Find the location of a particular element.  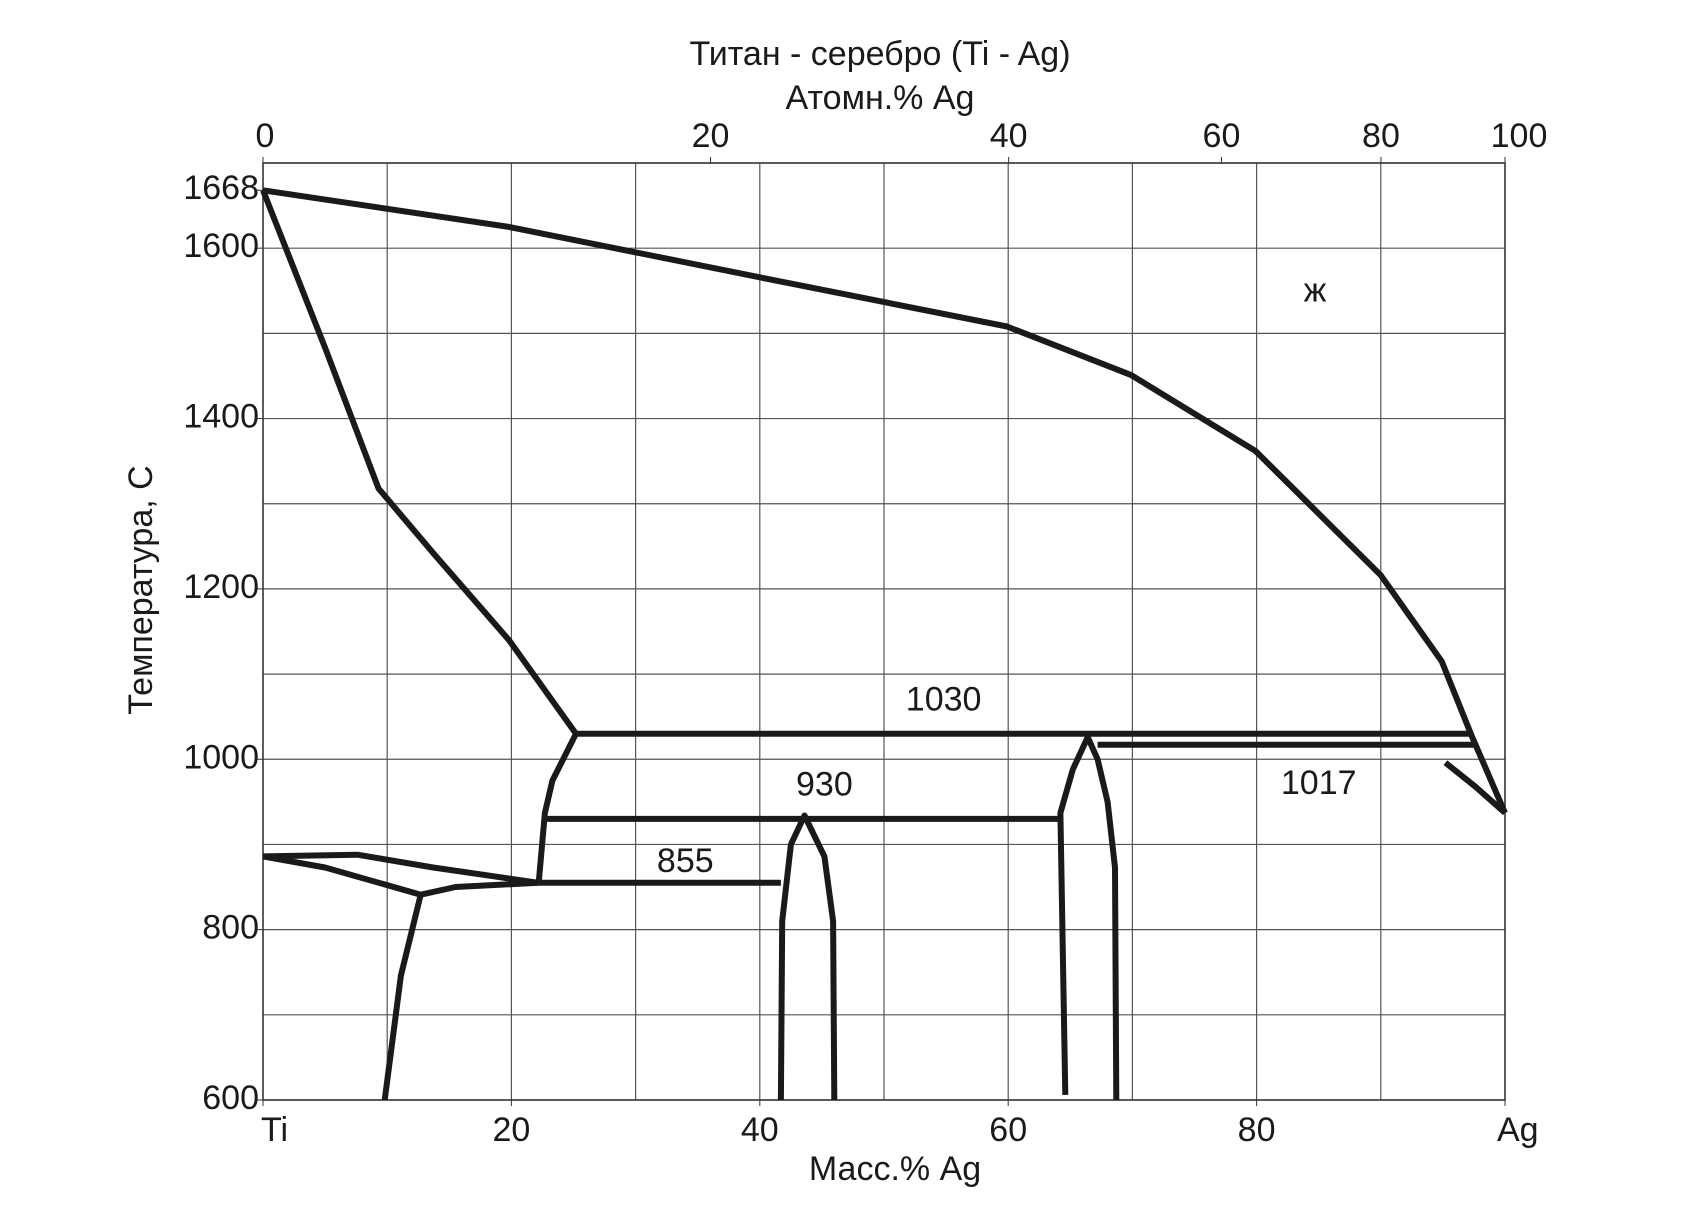

x-tick-label: 20 is located at coordinates (511, 1130).